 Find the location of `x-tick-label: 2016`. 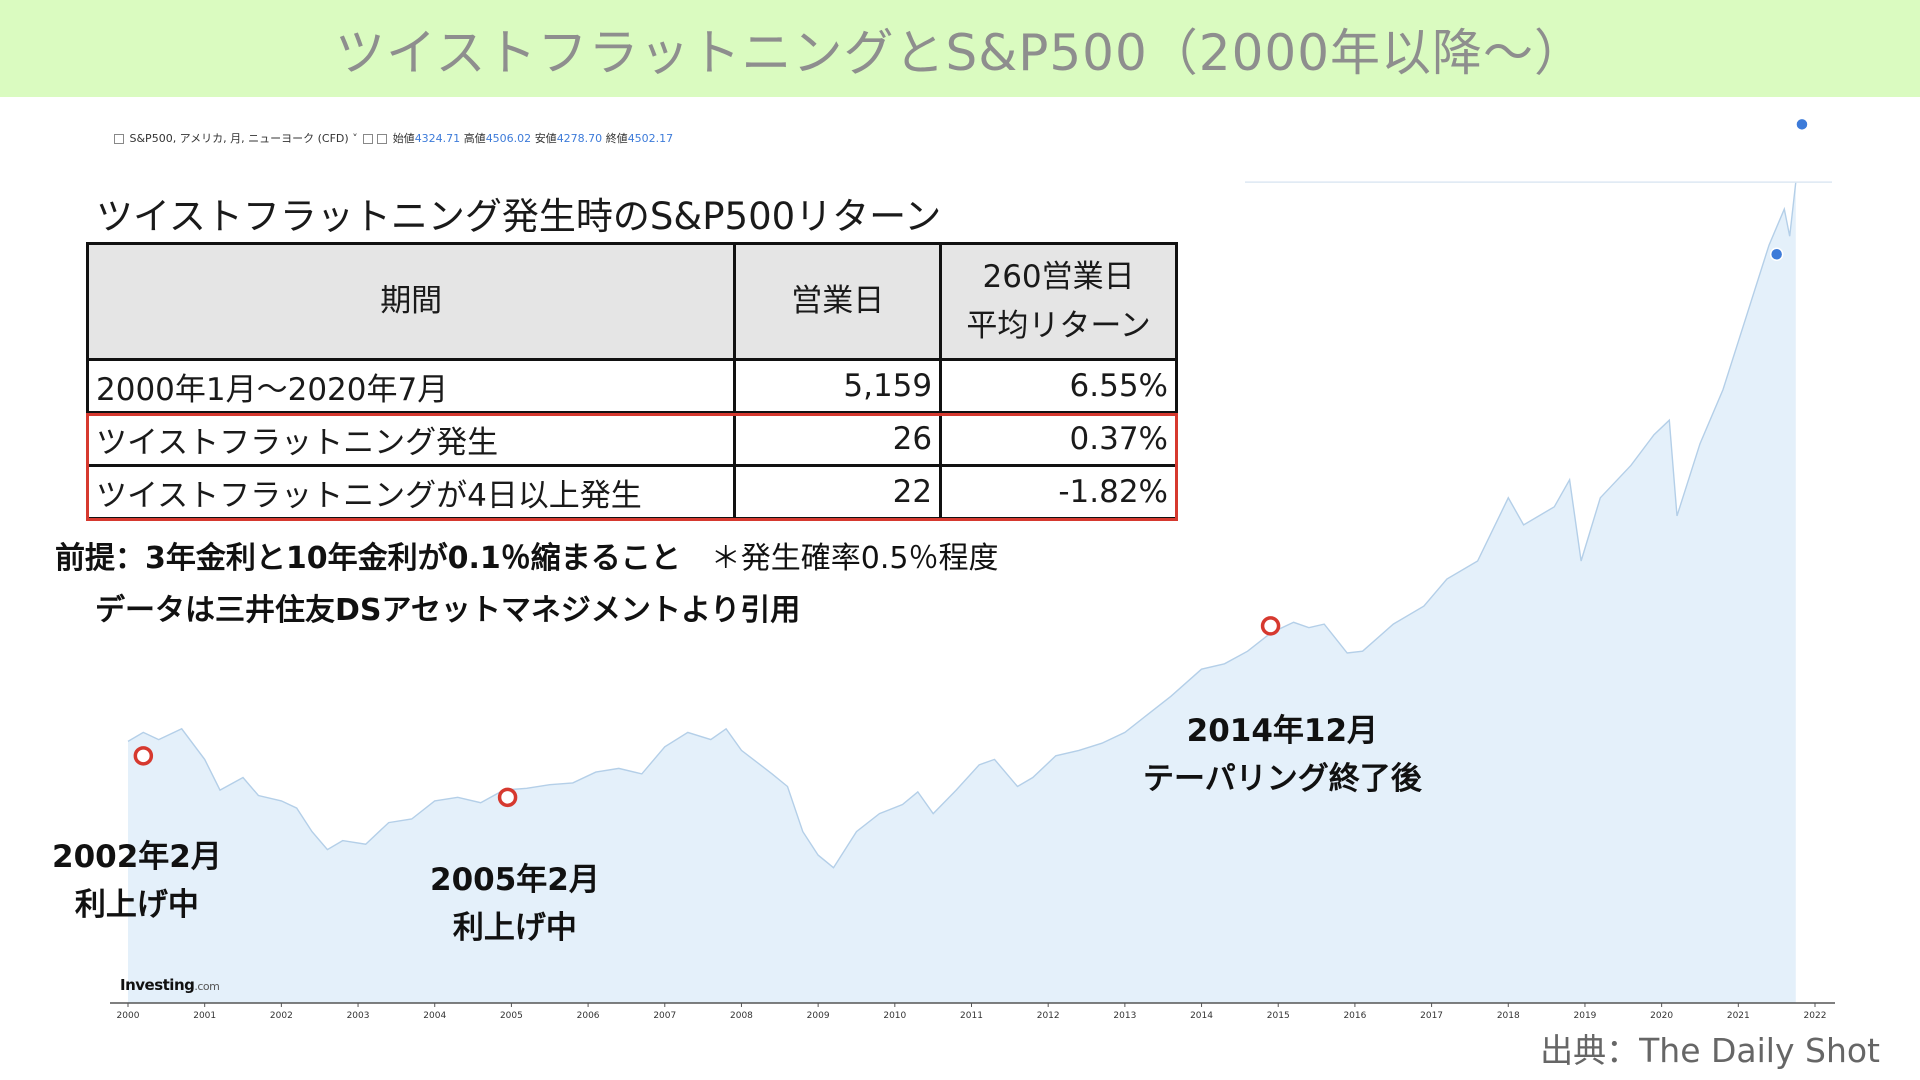

x-tick-label: 2016 is located at coordinates (1354, 1016).